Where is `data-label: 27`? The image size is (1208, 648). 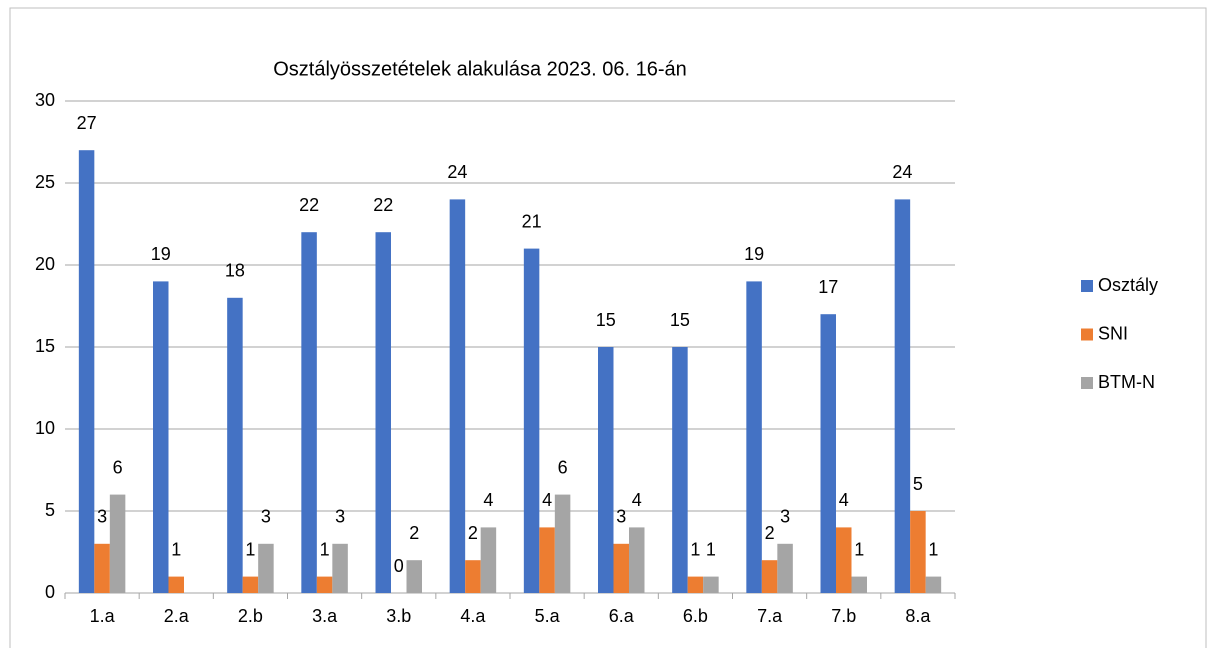 data-label: 27 is located at coordinates (87, 123).